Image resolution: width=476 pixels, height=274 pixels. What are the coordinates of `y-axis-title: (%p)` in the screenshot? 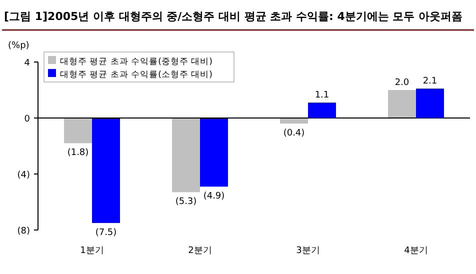 It's located at (19, 46).